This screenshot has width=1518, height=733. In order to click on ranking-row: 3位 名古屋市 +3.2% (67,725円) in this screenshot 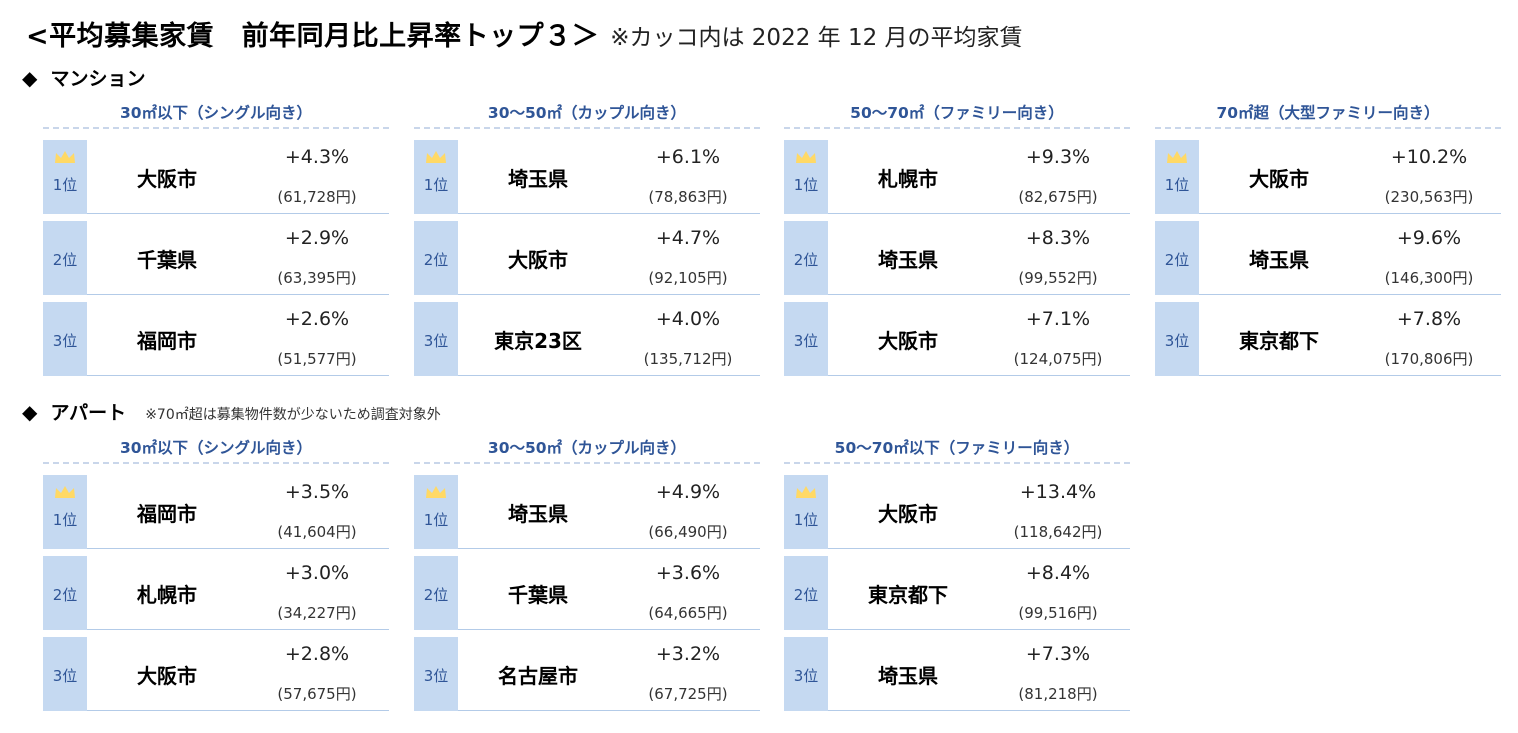, I will do `click(587, 674)`.